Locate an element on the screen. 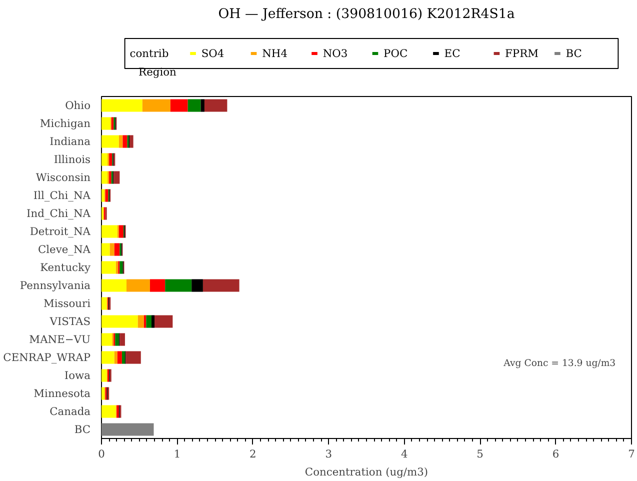  x-tick-label: 2 is located at coordinates (253, 454).